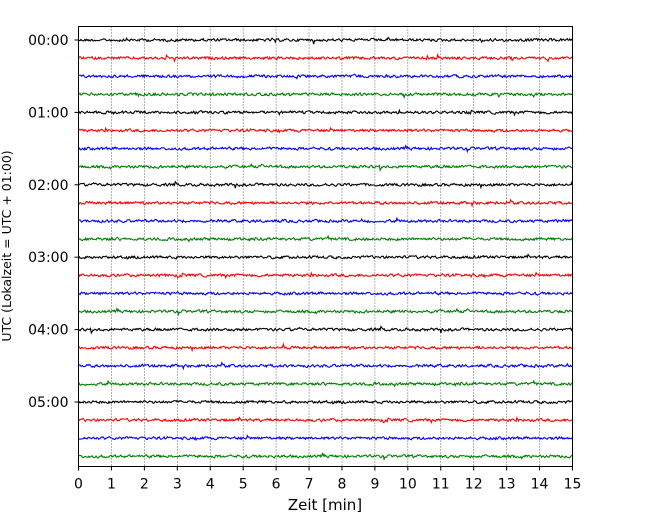  What do you see at coordinates (441, 485) in the screenshot?
I see `x-tick-label-11: 11` at bounding box center [441, 485].